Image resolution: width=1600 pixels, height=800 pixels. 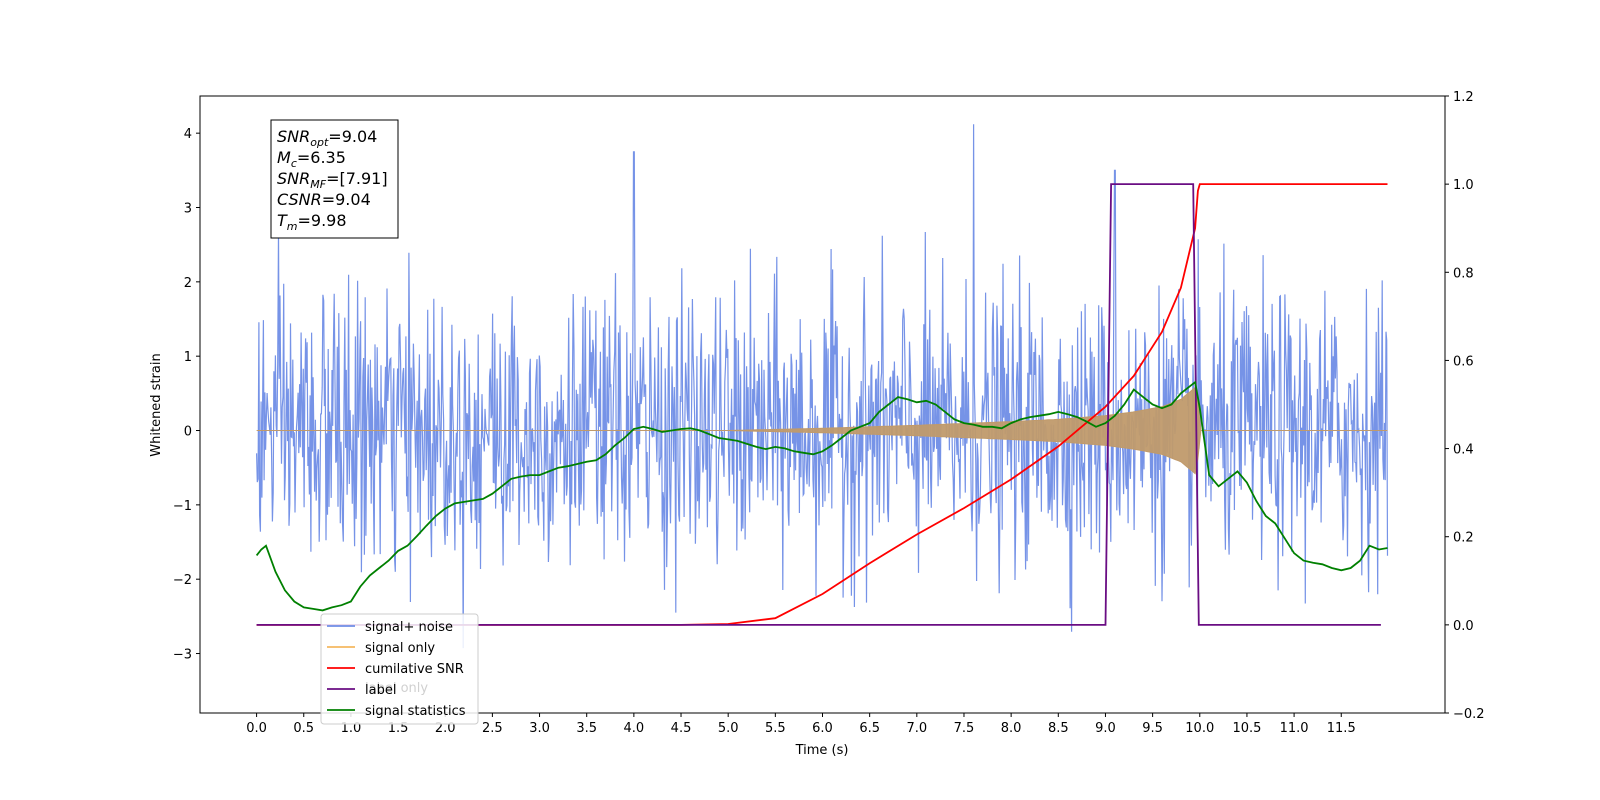 What do you see at coordinates (445, 728) in the screenshot?
I see `x-tick-label: 2.0` at bounding box center [445, 728].